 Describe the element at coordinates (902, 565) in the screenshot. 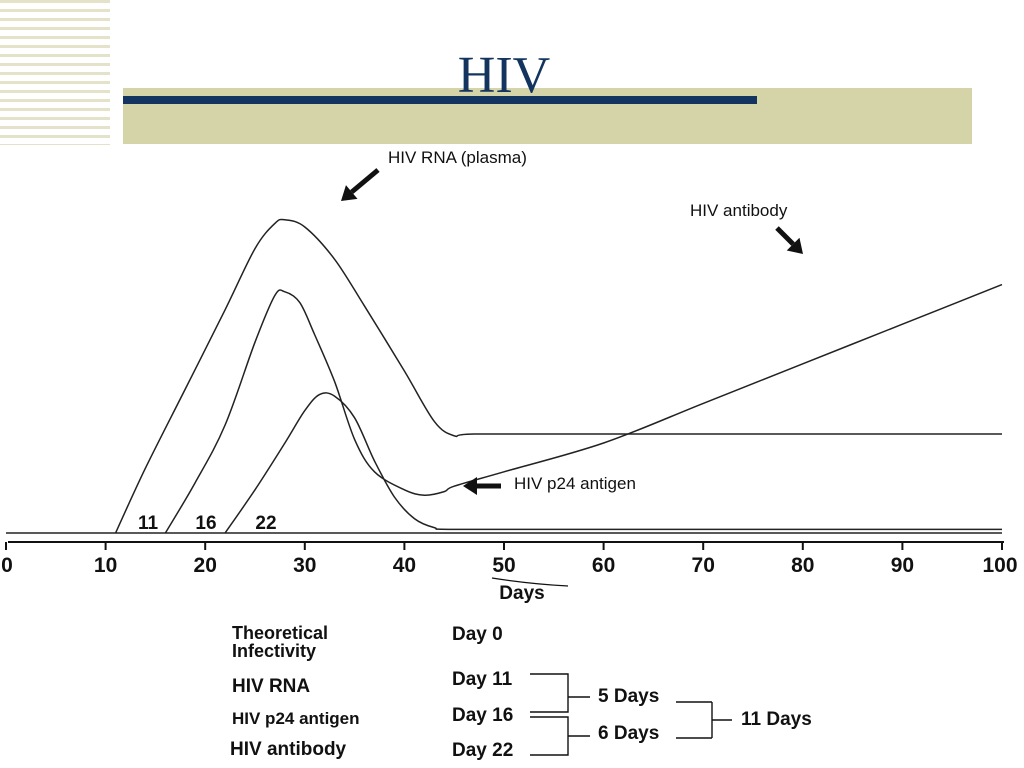

I see `x-tick-label: 90` at that location.